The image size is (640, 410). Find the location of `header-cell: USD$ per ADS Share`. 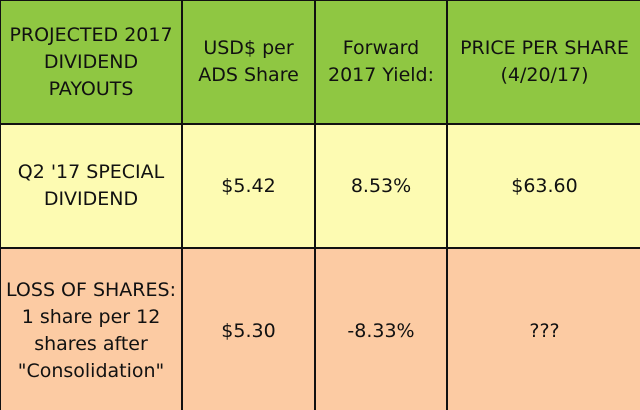

header-cell: USD$ per ADS Share is located at coordinates (248, 62).